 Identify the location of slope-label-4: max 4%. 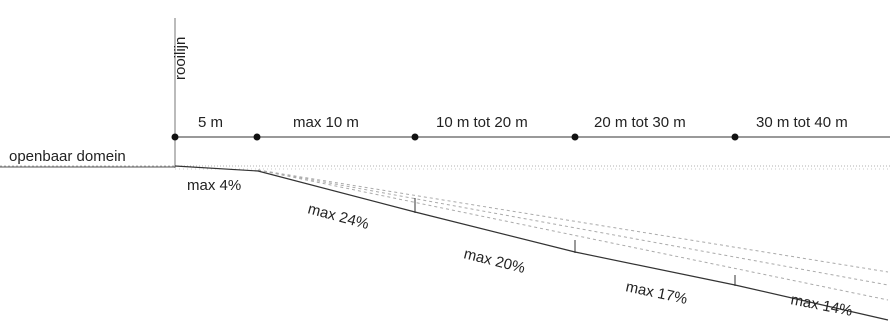
(214, 185).